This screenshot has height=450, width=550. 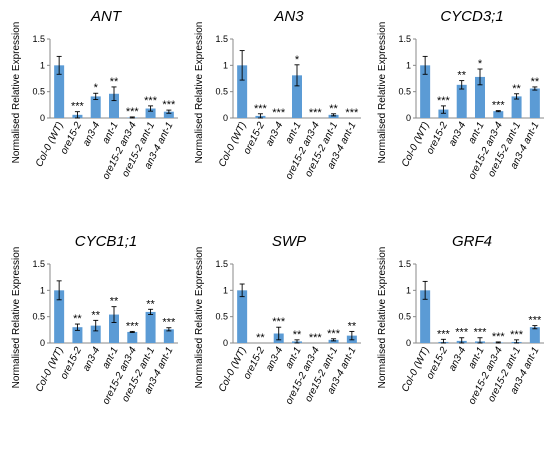 What do you see at coordinates (288, 16) in the screenshot?
I see `chart-title: AN3` at bounding box center [288, 16].